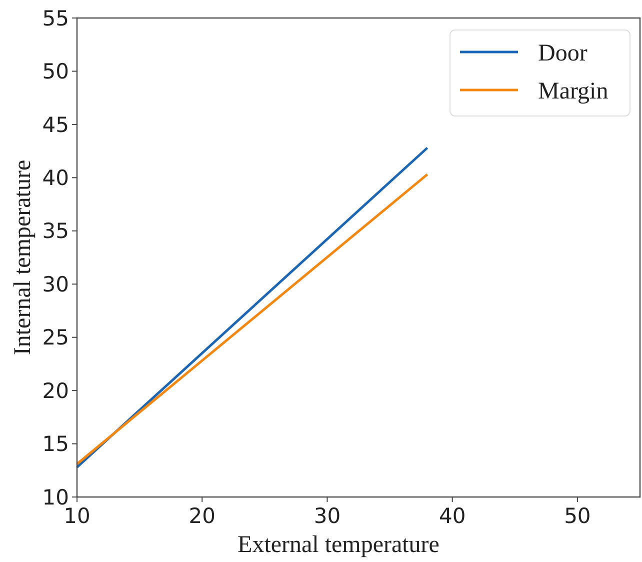 This screenshot has width=642, height=562. What do you see at coordinates (577, 516) in the screenshot?
I see `x-tick-label: 50` at bounding box center [577, 516].